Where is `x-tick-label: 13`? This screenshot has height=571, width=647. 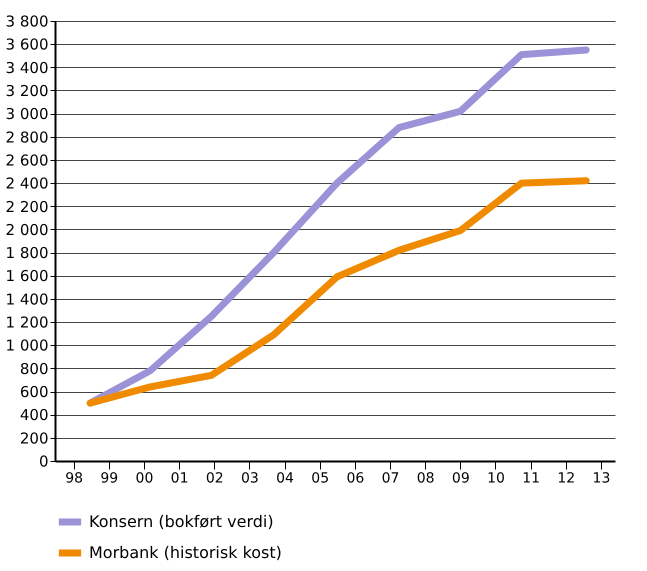
x-tick-label: 13 is located at coordinates (601, 478).